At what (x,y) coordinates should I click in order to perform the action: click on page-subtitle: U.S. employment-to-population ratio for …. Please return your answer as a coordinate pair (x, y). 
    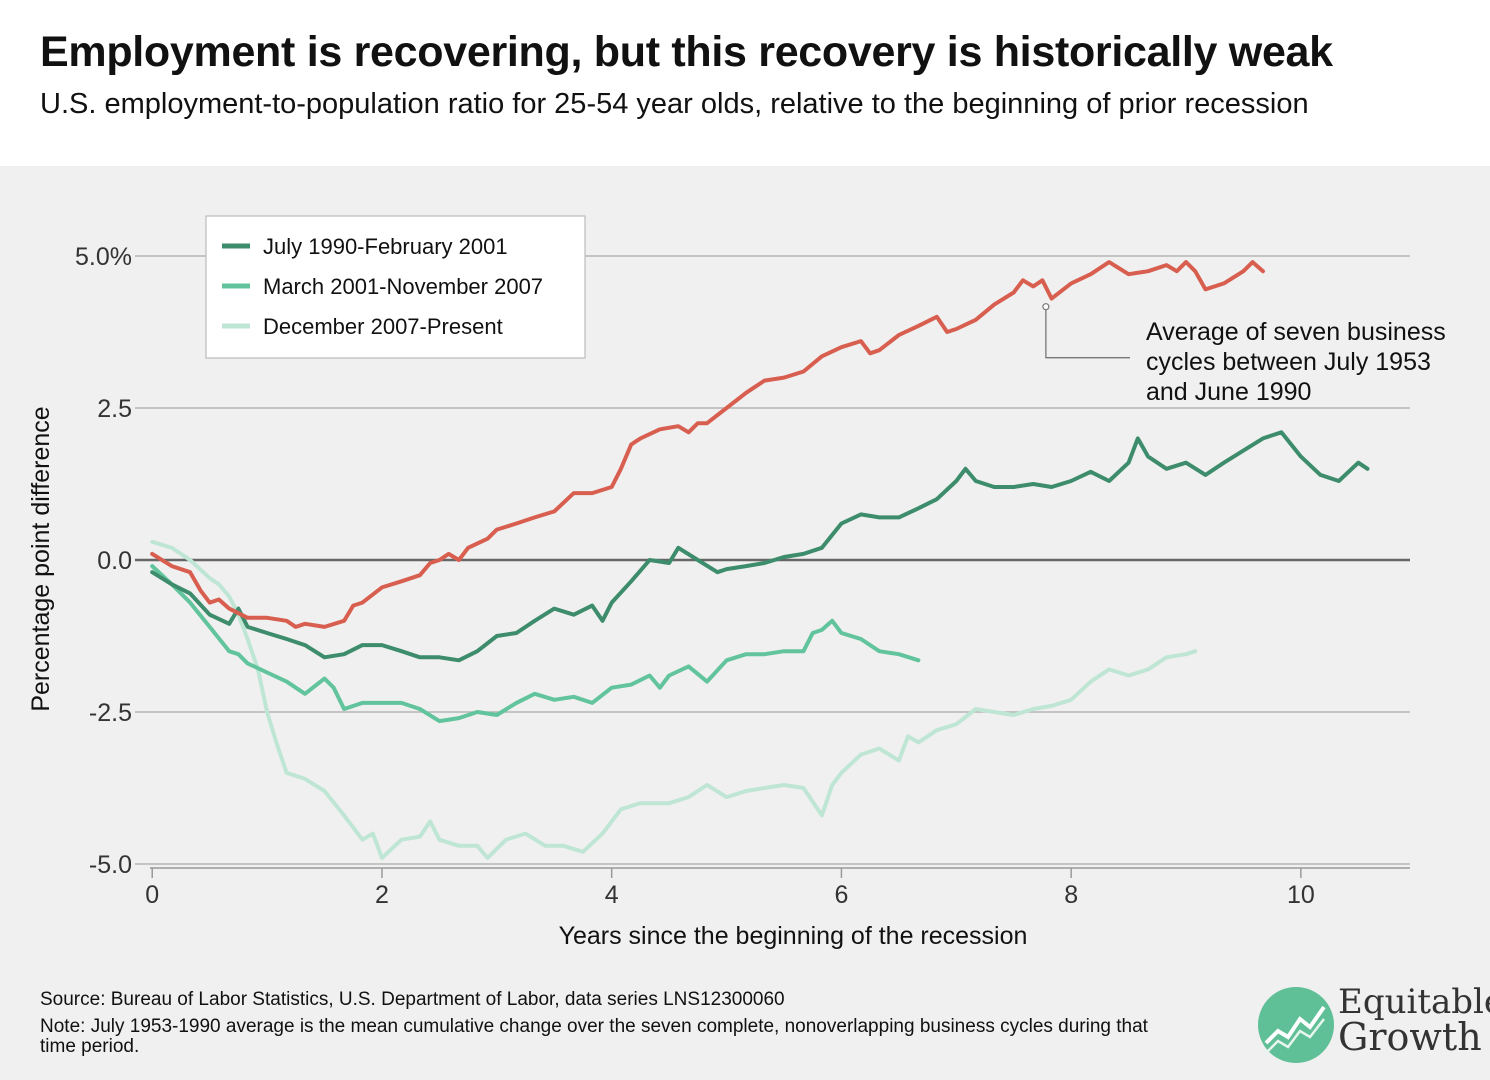
    Looking at the image, I should click on (674, 104).